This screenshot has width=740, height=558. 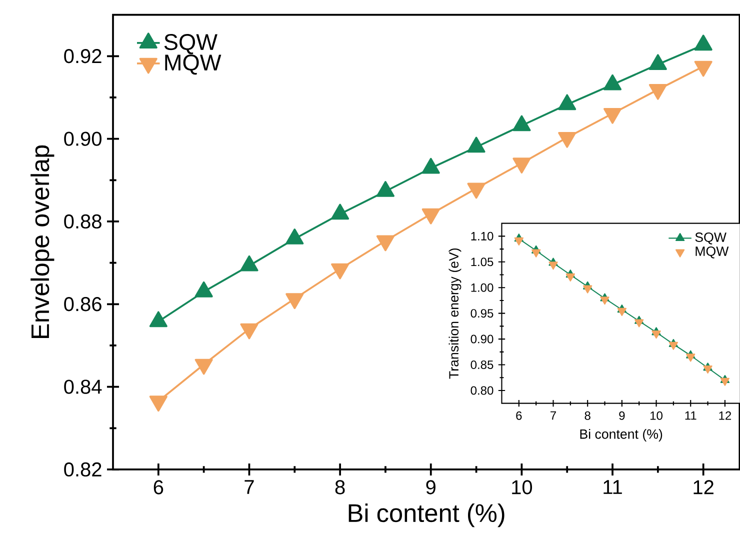 What do you see at coordinates (83, 469) in the screenshot?
I see `y-tick-label: 0.82` at bounding box center [83, 469].